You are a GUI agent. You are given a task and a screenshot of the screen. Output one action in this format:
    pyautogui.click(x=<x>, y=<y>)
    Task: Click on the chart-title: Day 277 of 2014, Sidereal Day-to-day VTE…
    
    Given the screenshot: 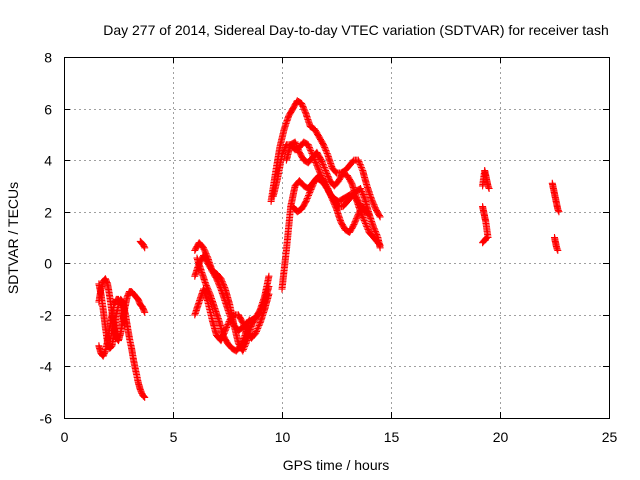 What is the action you would take?
    pyautogui.click(x=356, y=30)
    